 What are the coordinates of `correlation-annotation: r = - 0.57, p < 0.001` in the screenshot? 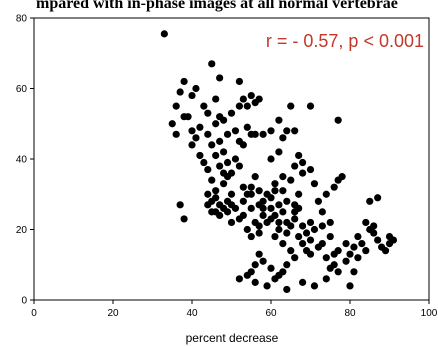 It's located at (345, 41).